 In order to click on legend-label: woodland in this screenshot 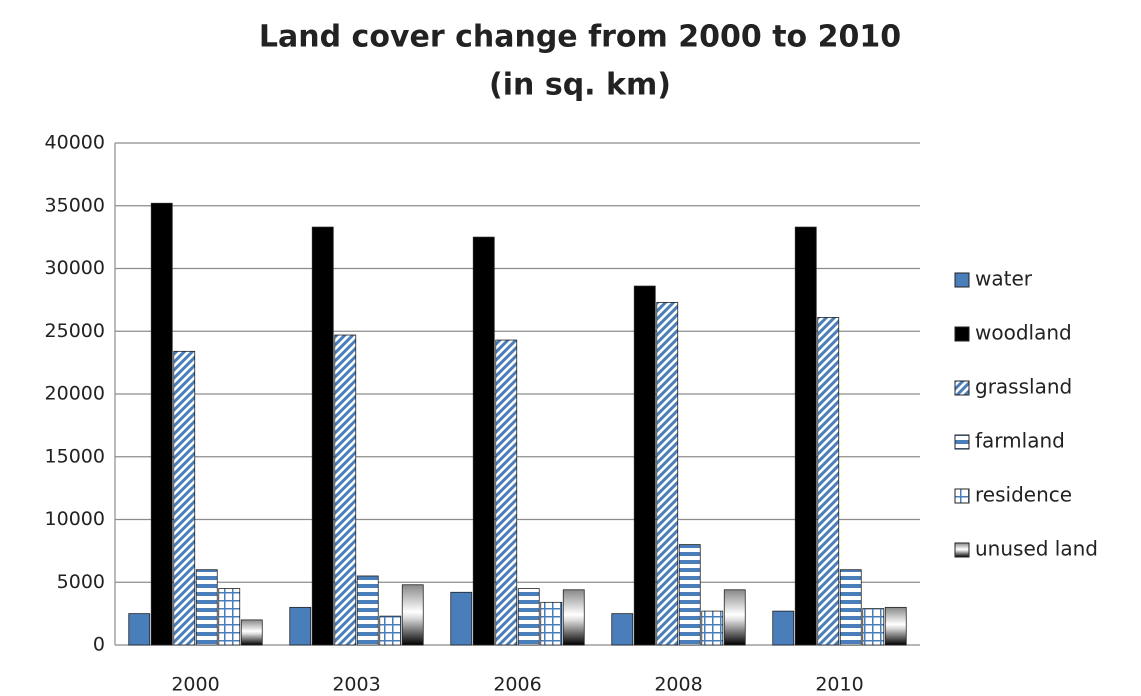, I will do `click(1023, 333)`.